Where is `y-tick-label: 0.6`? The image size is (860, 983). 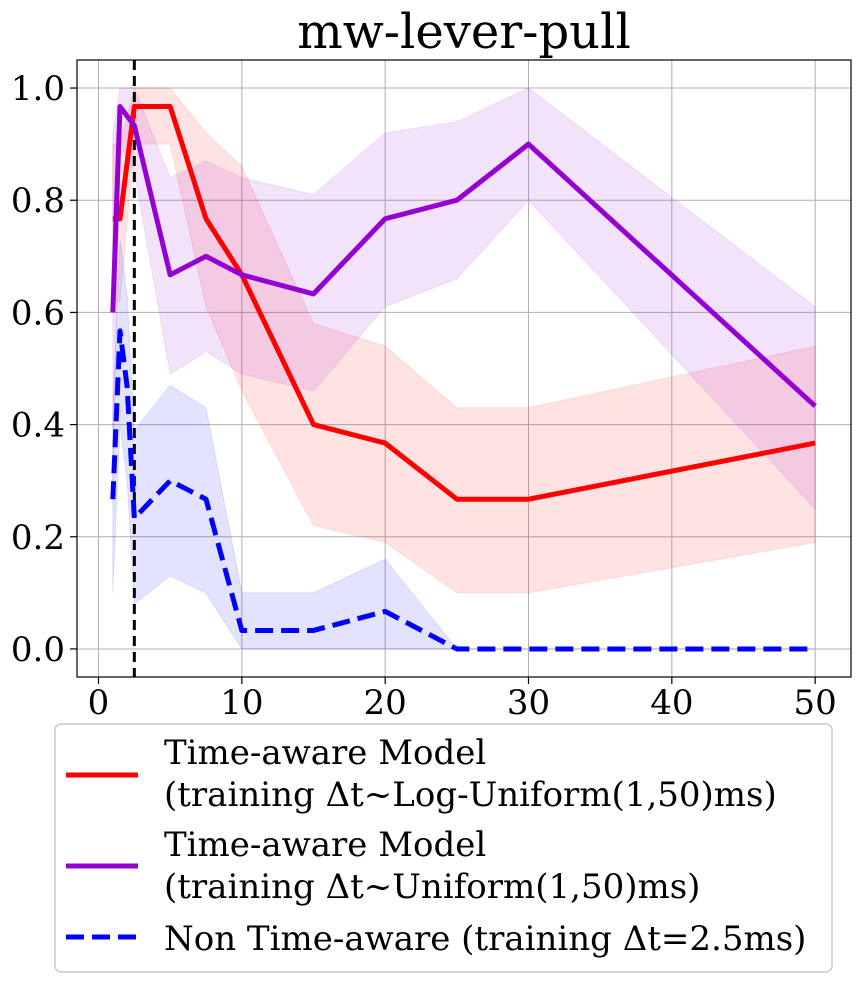
y-tick-label: 0.6 is located at coordinates (38, 313).